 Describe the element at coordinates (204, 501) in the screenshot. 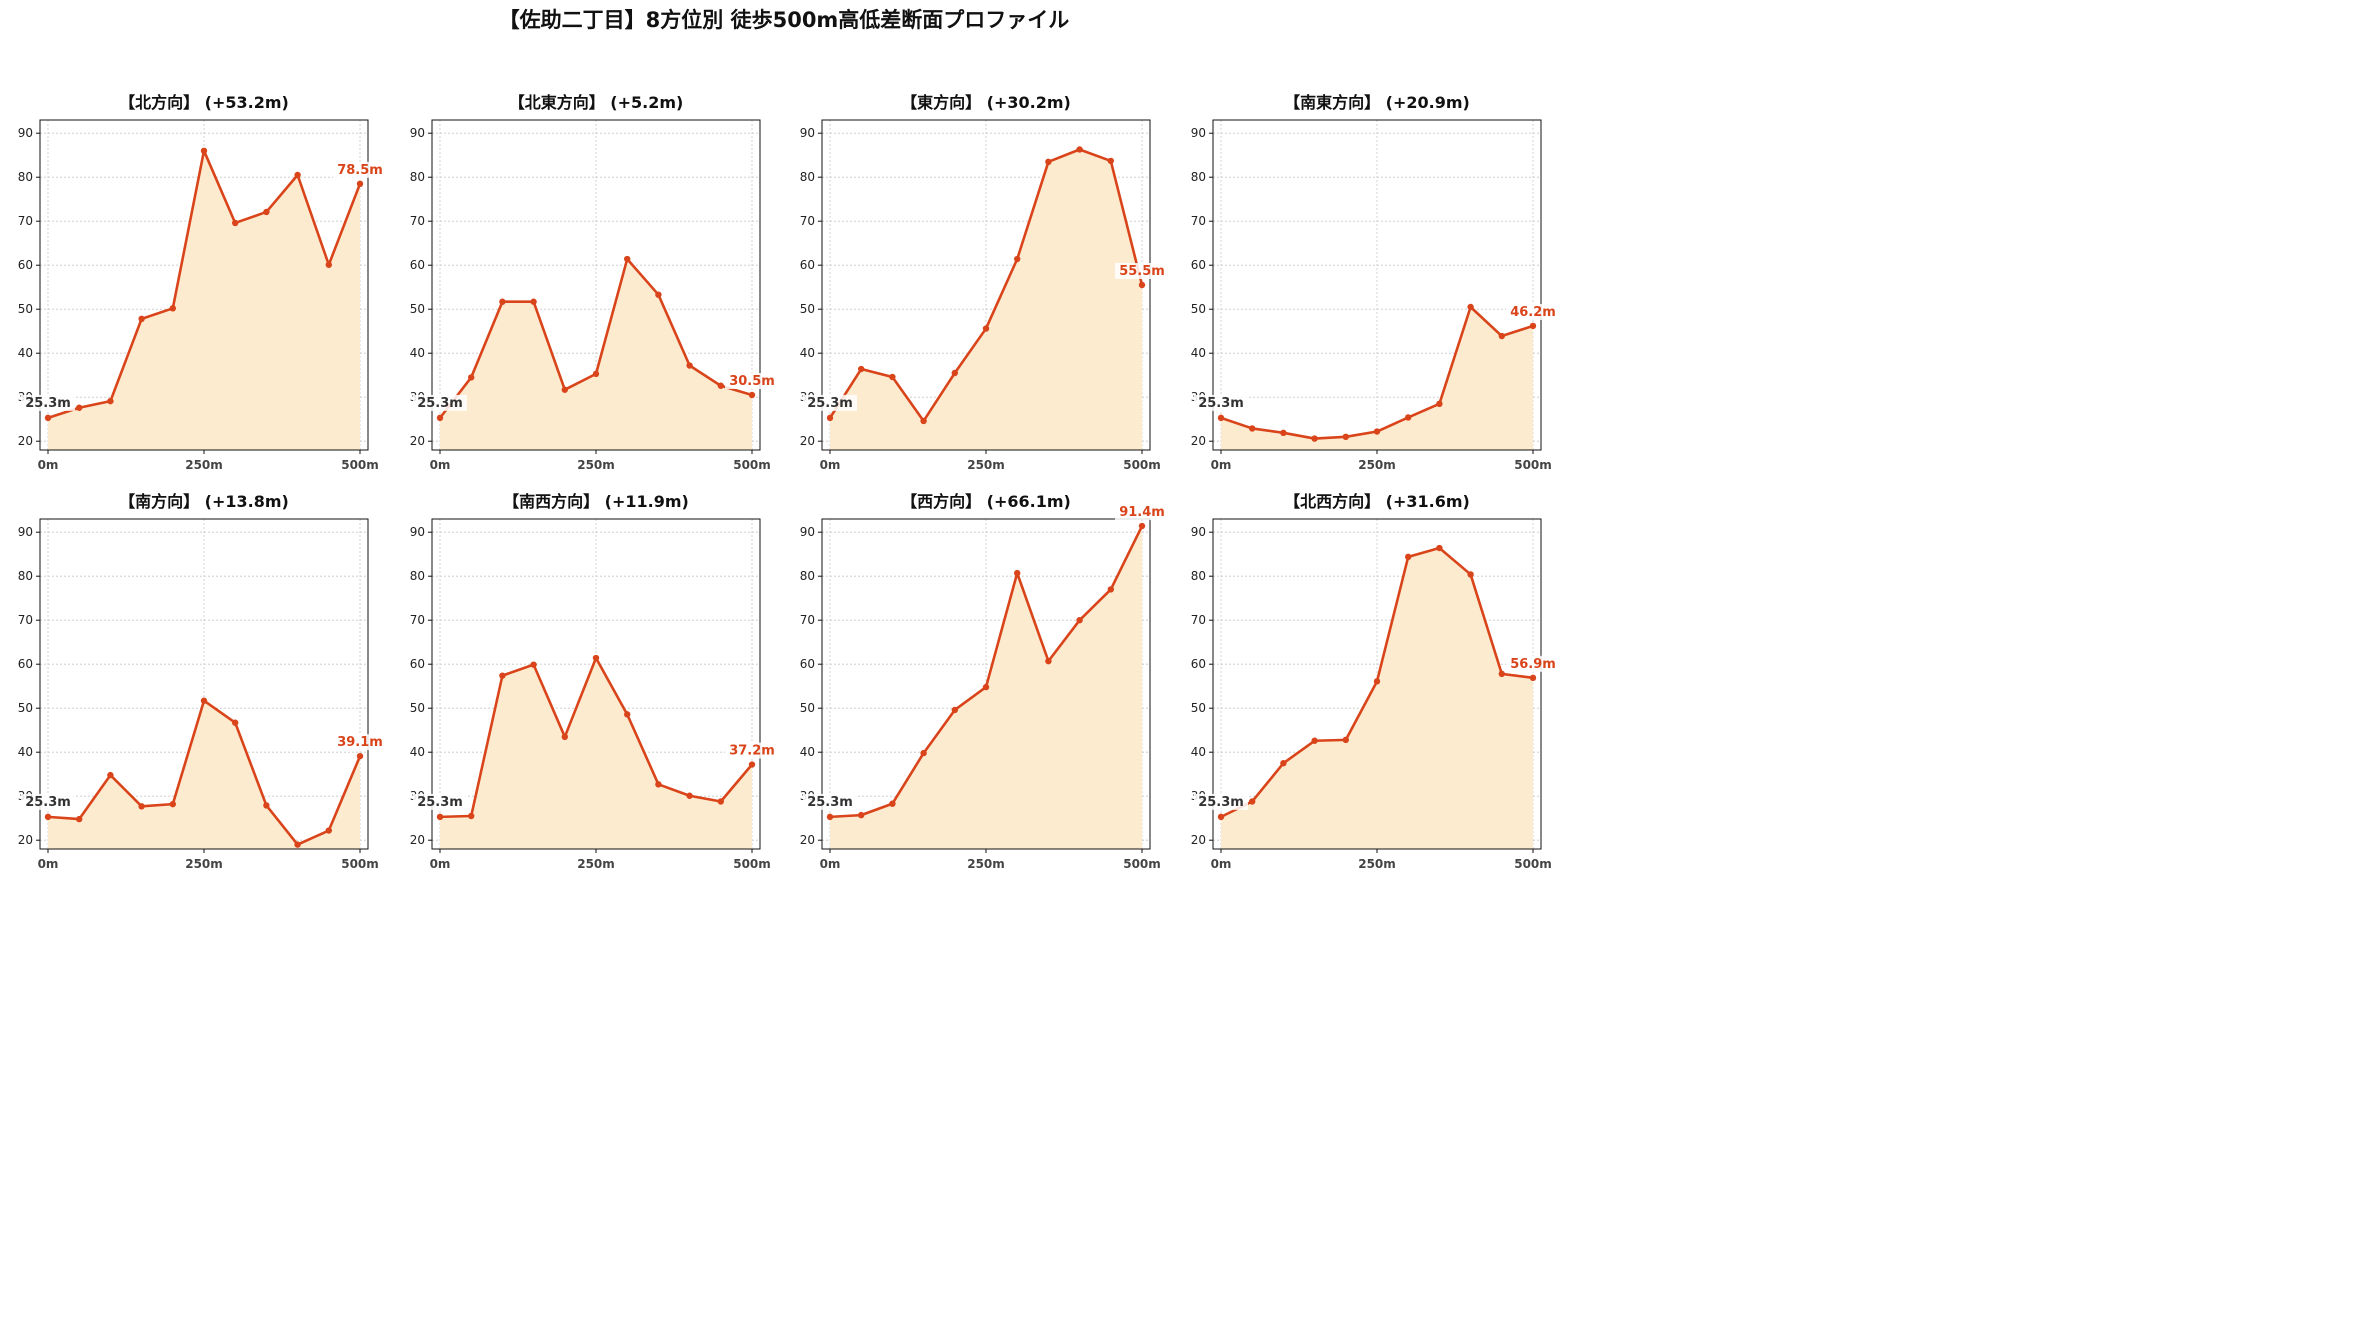

I see `panel-title: 【南方向】 (+13.8m)` at that location.